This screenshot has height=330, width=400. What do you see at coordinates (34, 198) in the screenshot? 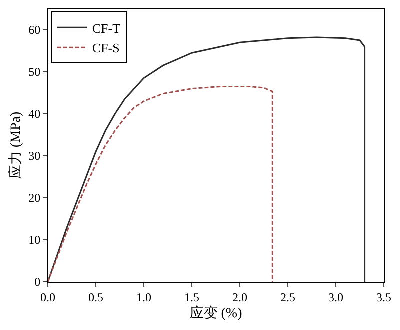
I see `y-tick-label: 20` at bounding box center [34, 198].